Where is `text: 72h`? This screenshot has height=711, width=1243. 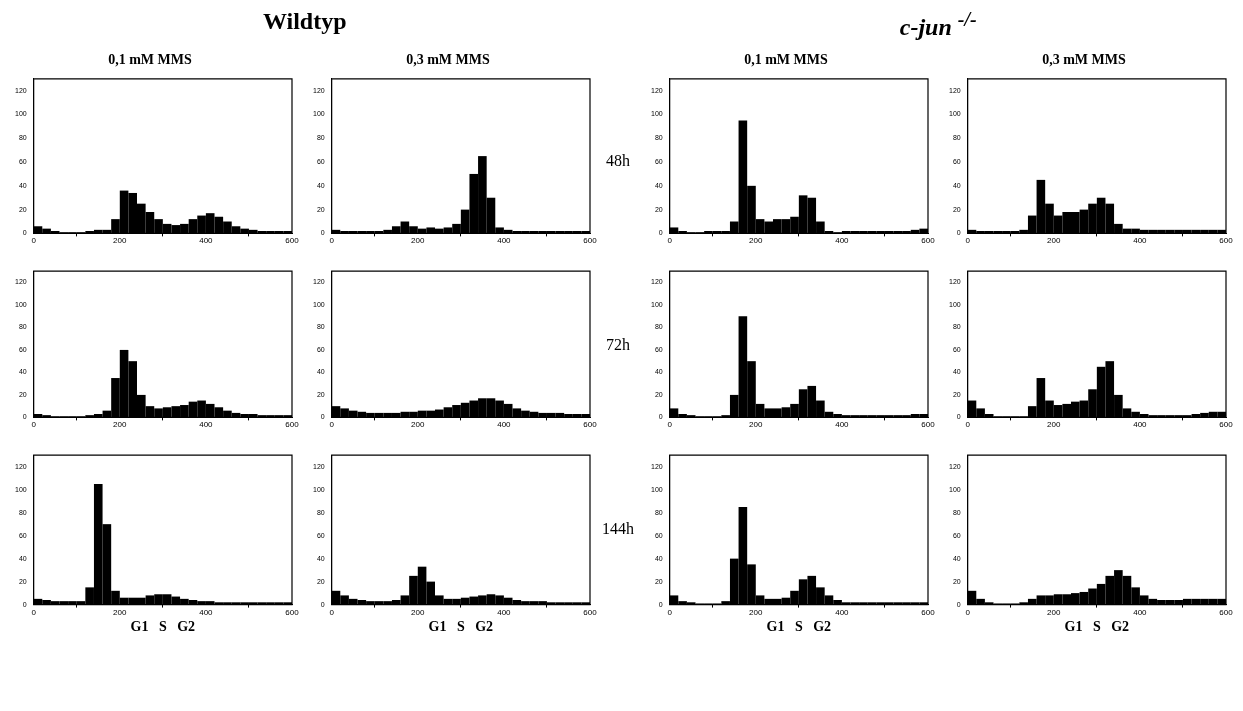
text: 72h is located at coordinates (618, 345).